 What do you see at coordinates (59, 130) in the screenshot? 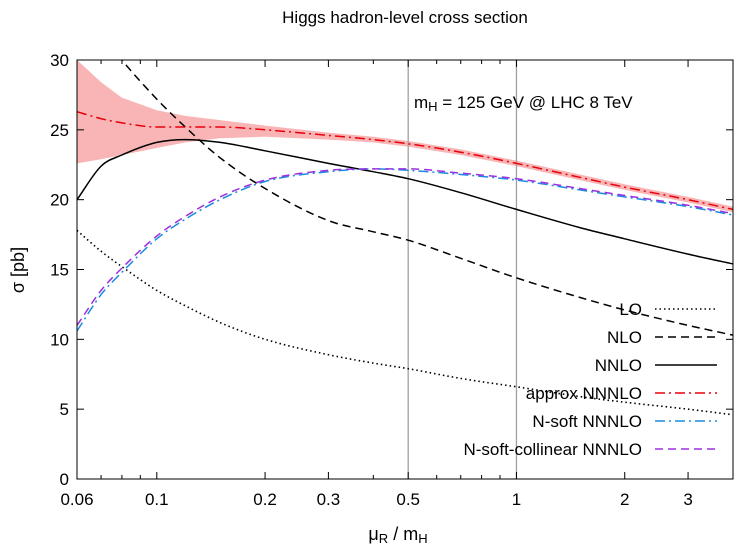
I see `y-tick-label: 25` at bounding box center [59, 130].